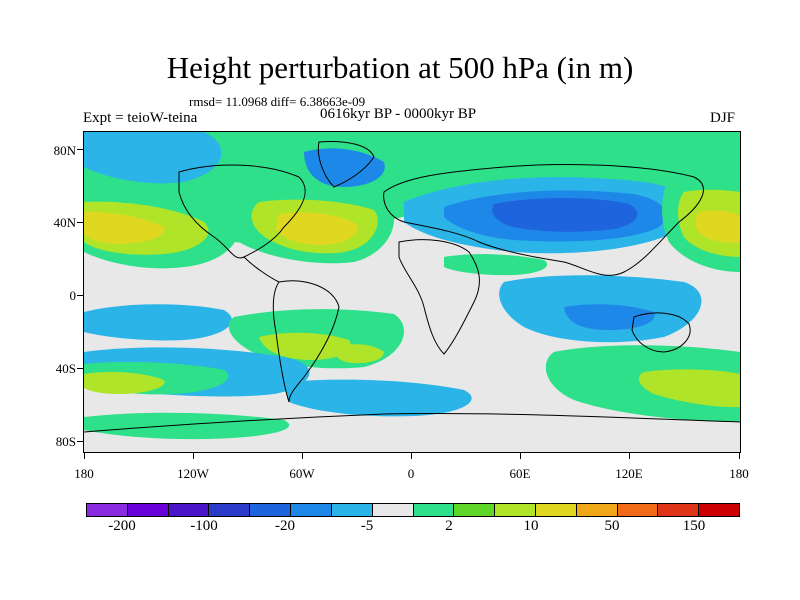 The height and width of the screenshot is (600, 800). I want to click on coast-africa, so click(439, 297).